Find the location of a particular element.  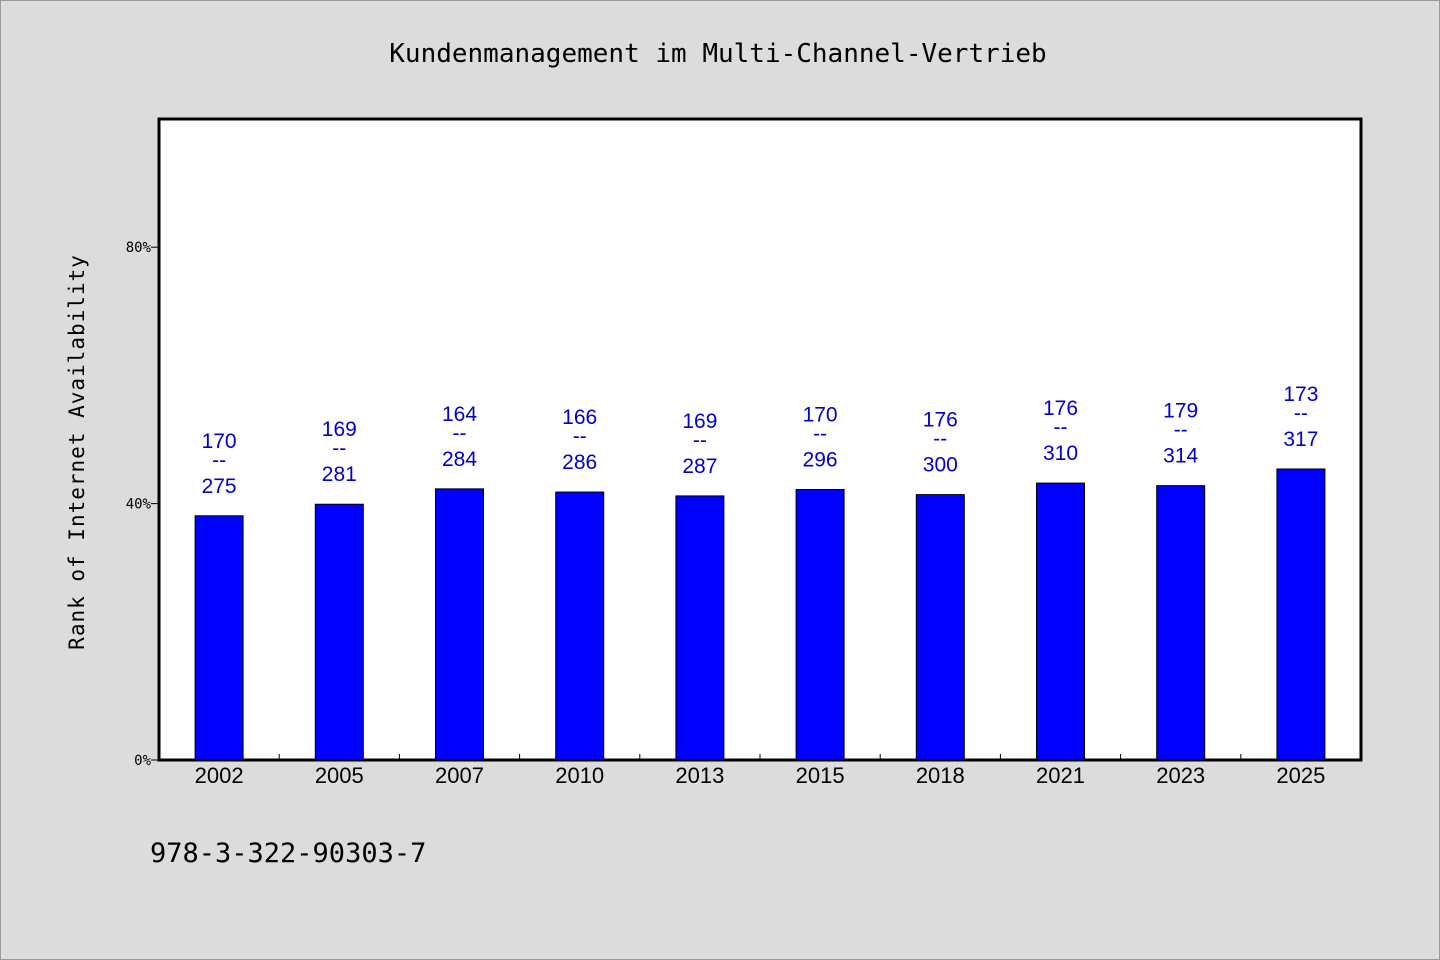

x-tick-label: 2007 is located at coordinates (459, 775).